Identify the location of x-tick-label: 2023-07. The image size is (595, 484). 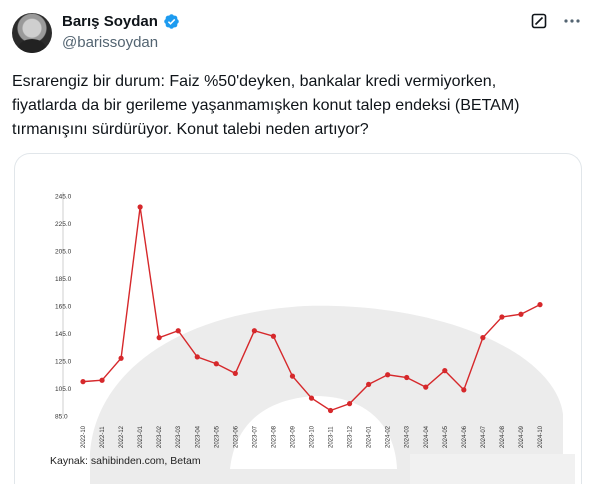
(255, 436).